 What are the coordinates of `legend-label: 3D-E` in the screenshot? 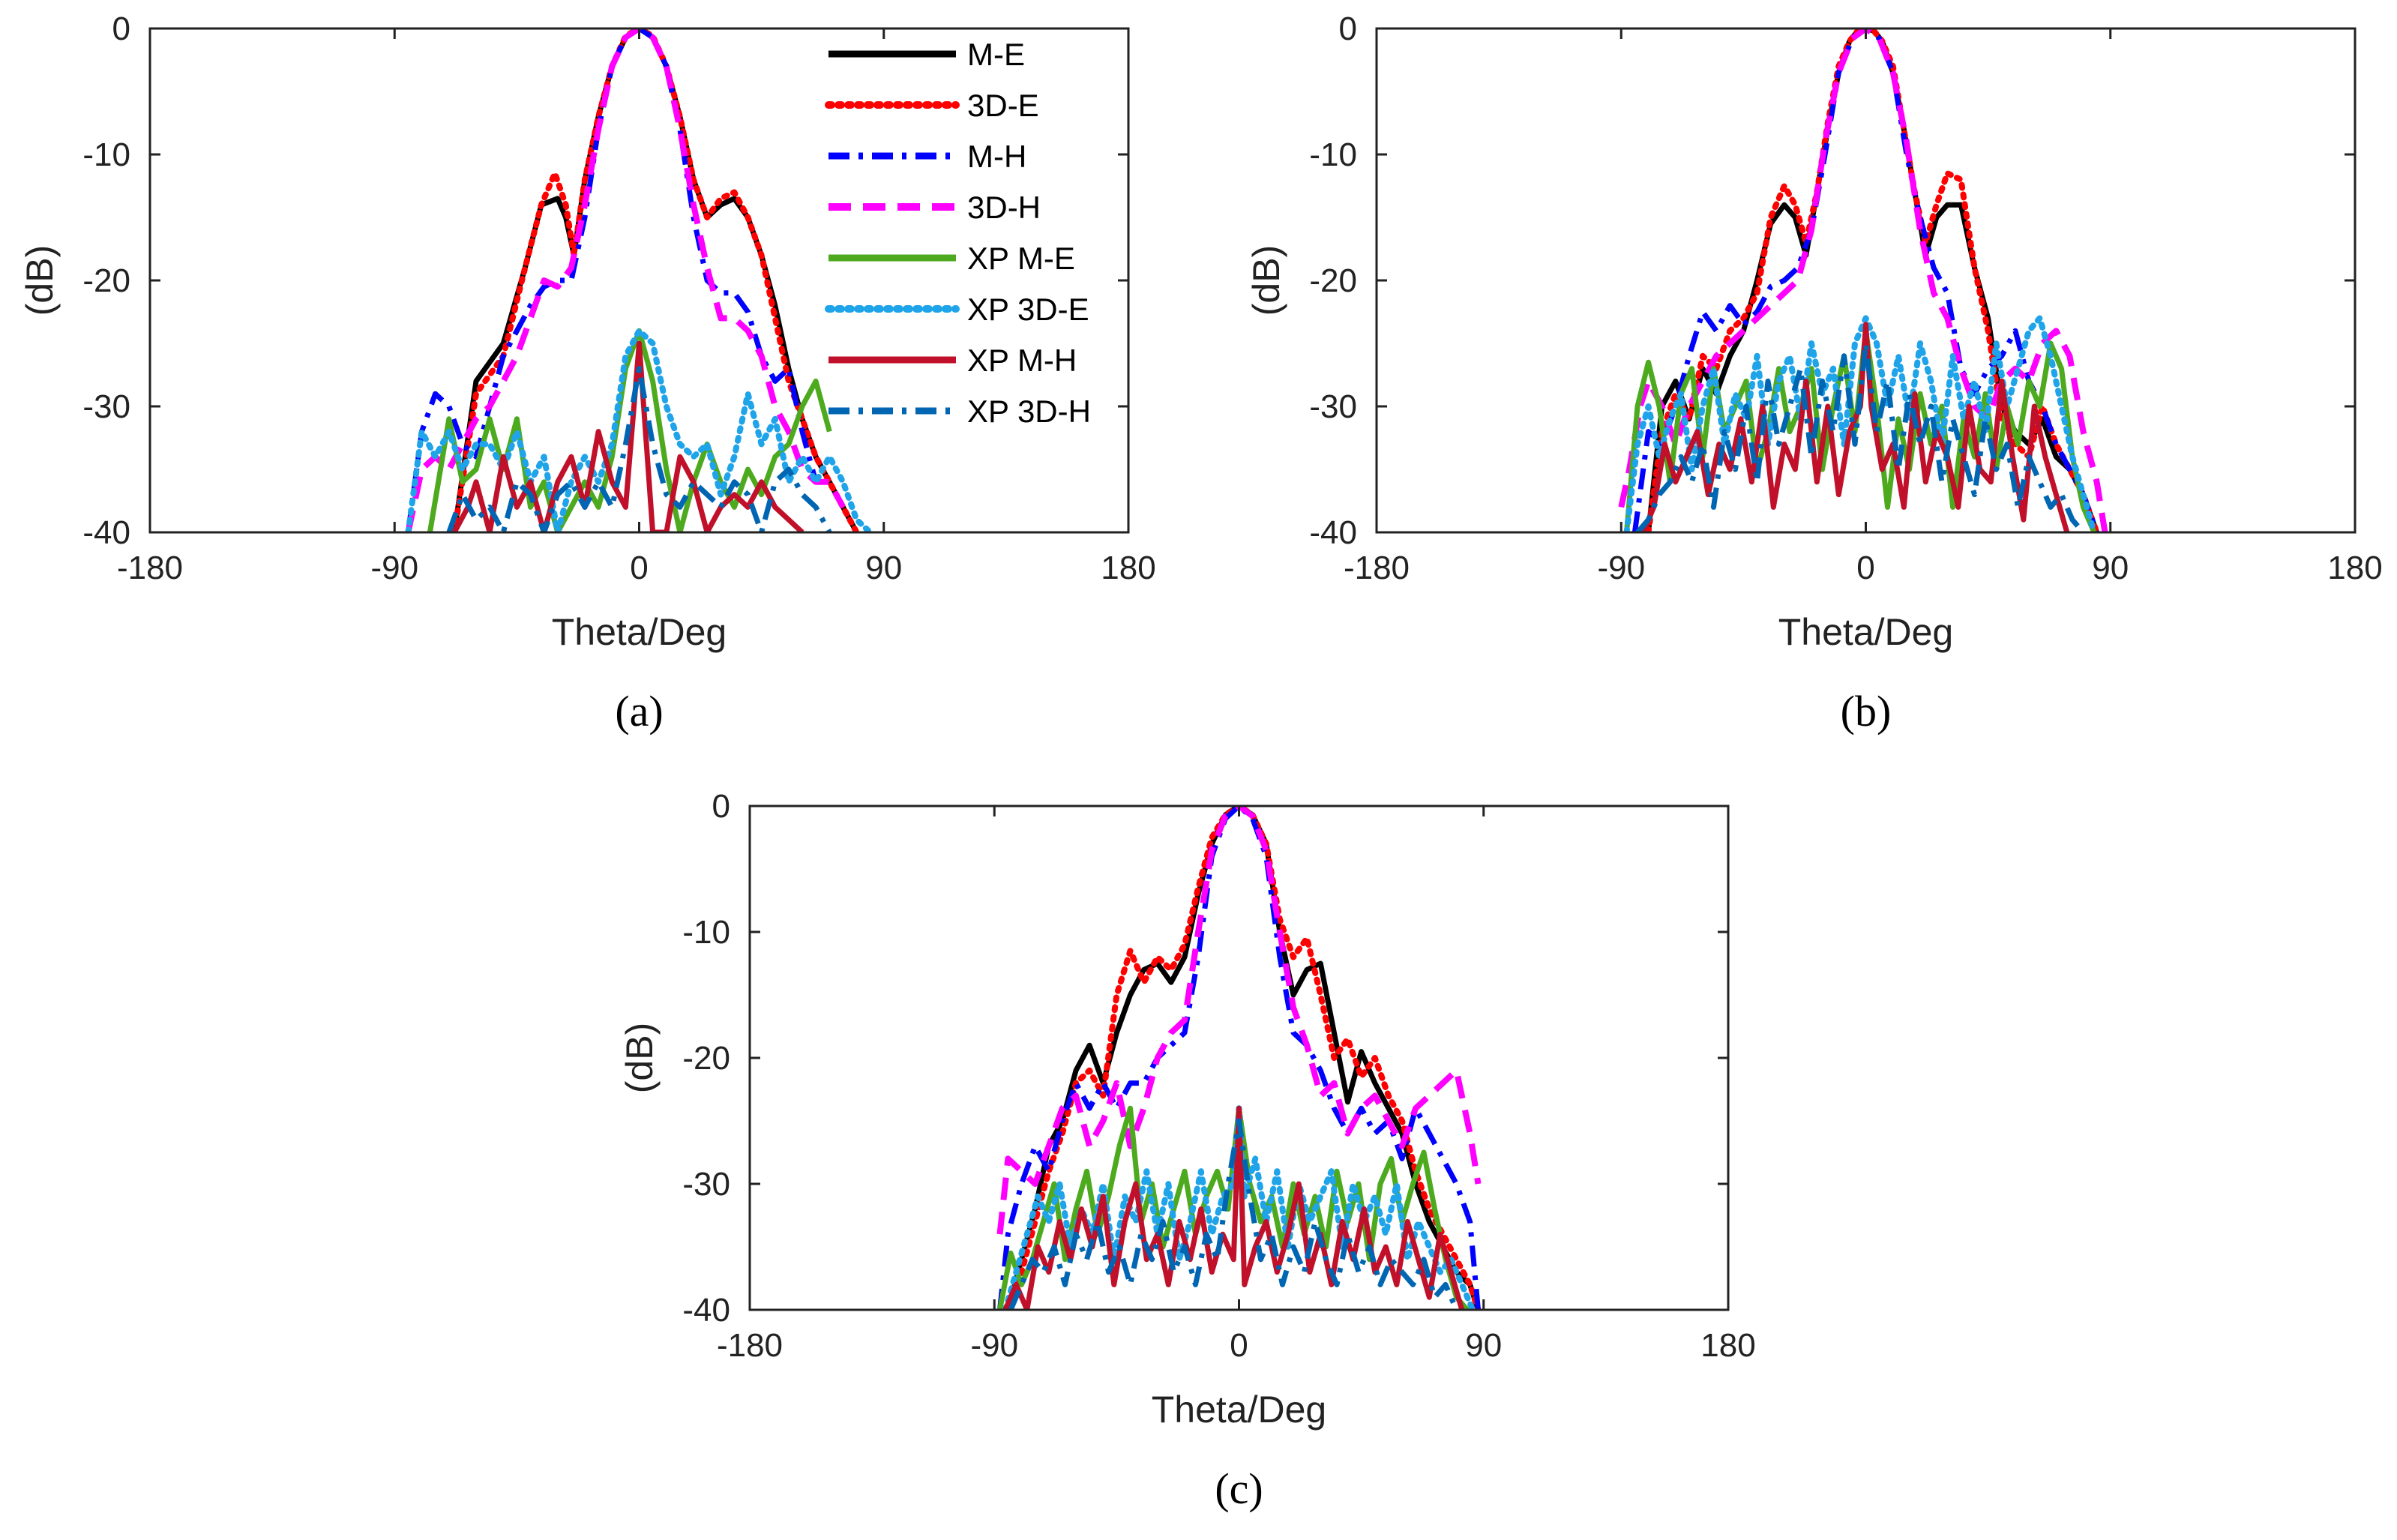 It's located at (1003, 105).